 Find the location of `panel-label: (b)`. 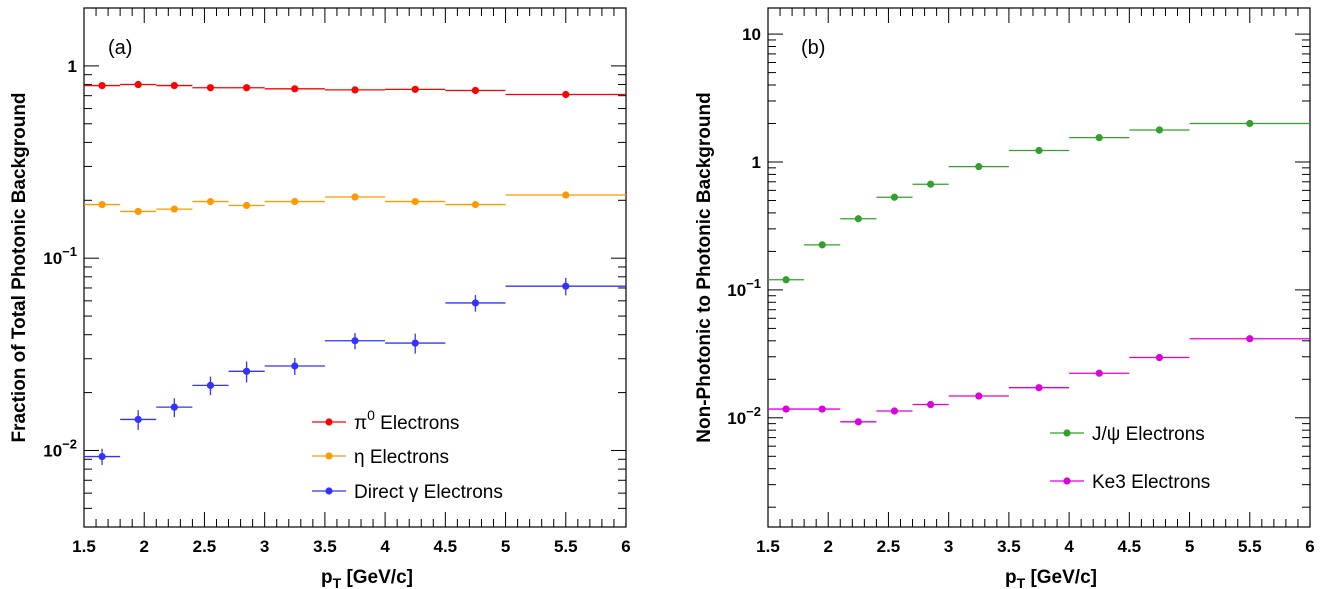

panel-label: (b) is located at coordinates (813, 48).